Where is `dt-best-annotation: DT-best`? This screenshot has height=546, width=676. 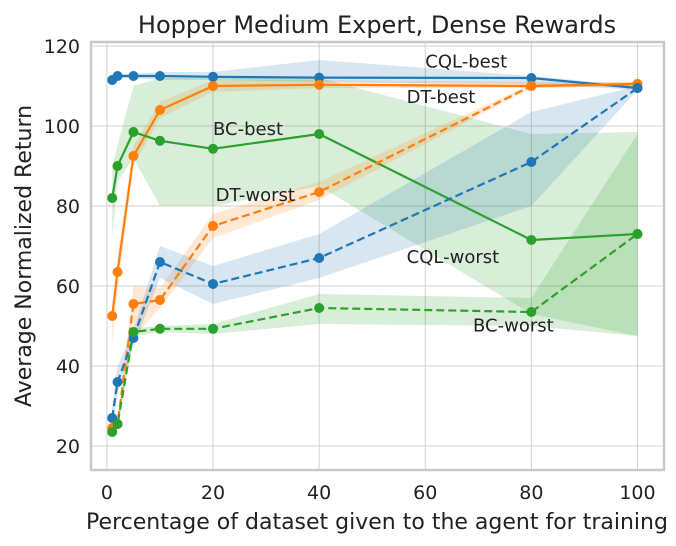
dt-best-annotation: DT-best is located at coordinates (441, 97).